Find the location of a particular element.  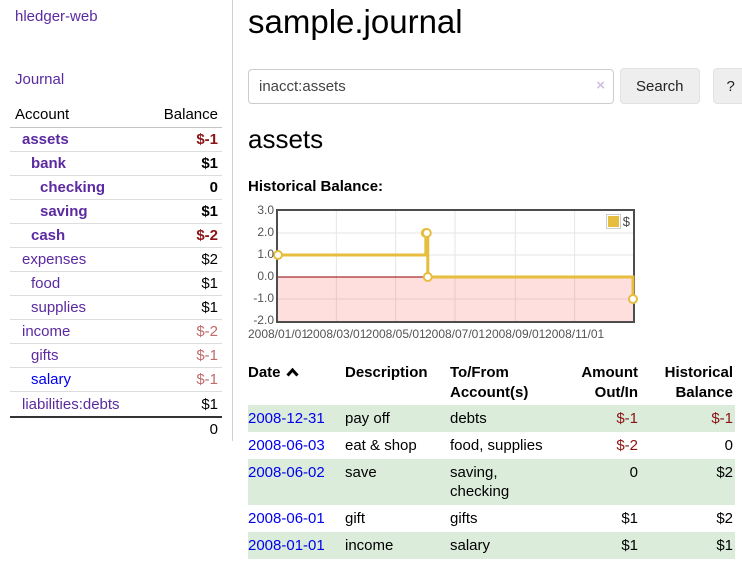

balance-column-header: Historical Balance is located at coordinates (698, 382).